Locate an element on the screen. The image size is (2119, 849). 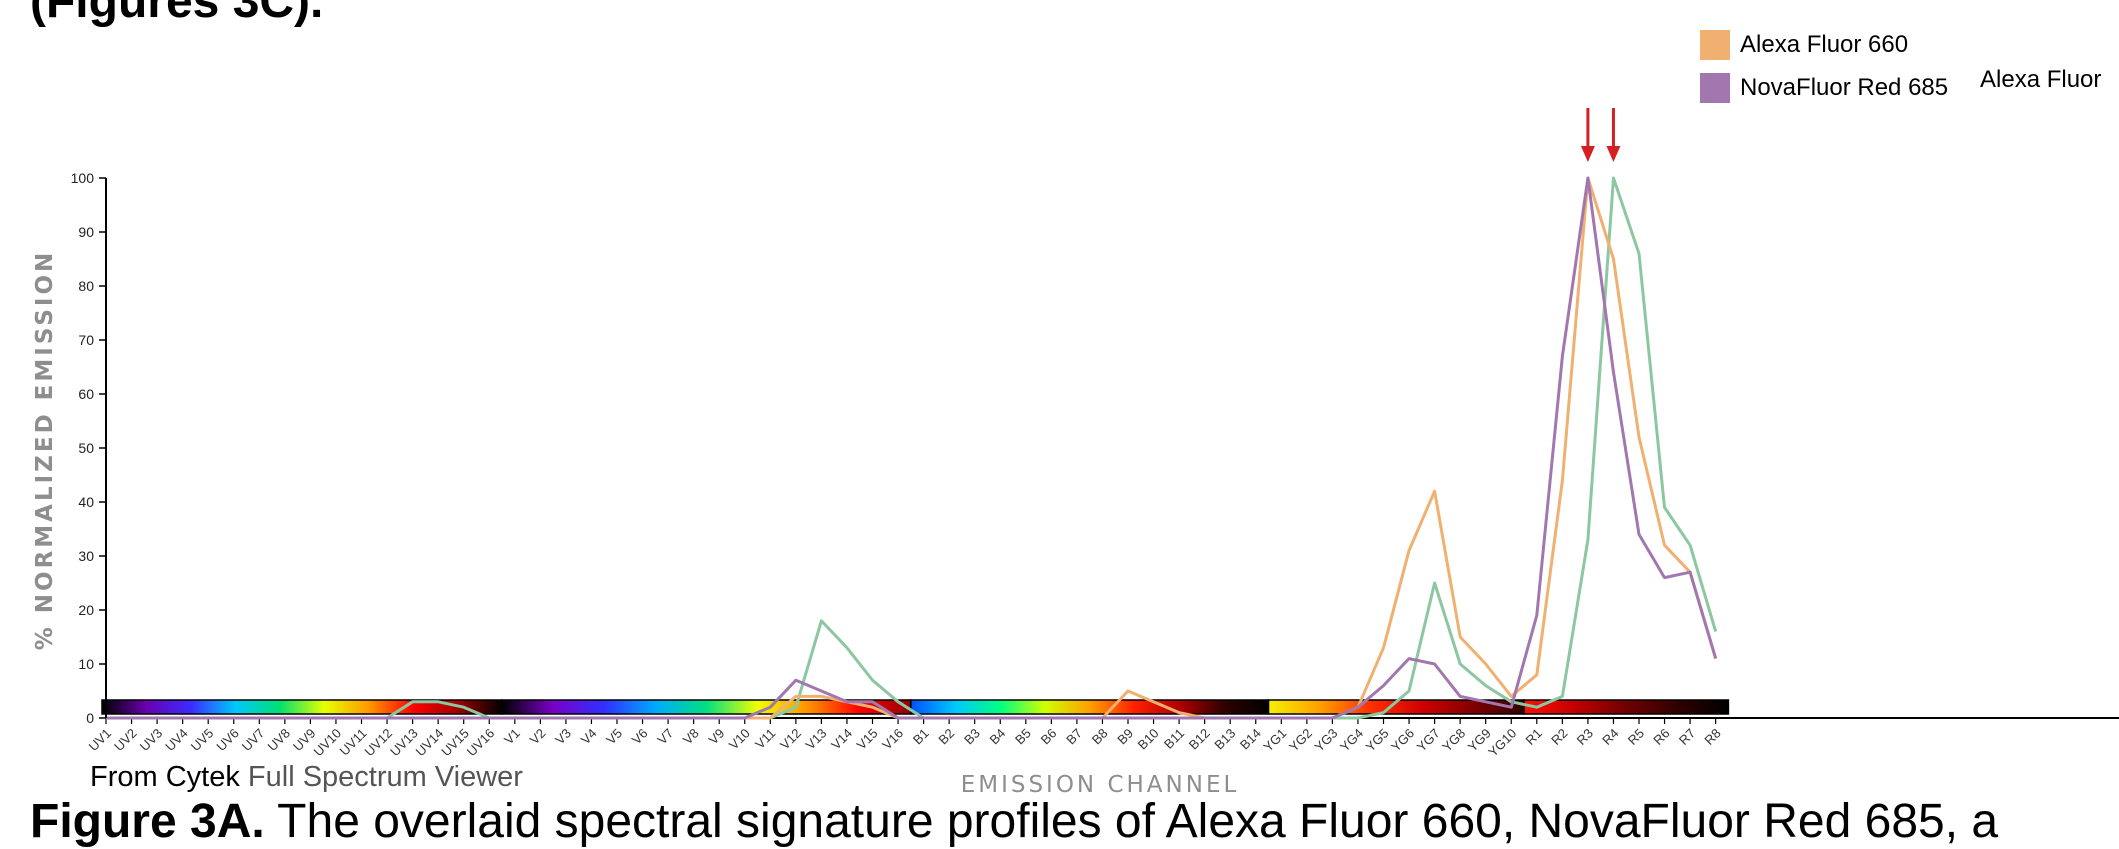
x-tick-label-v11: V11 is located at coordinates (765, 739).